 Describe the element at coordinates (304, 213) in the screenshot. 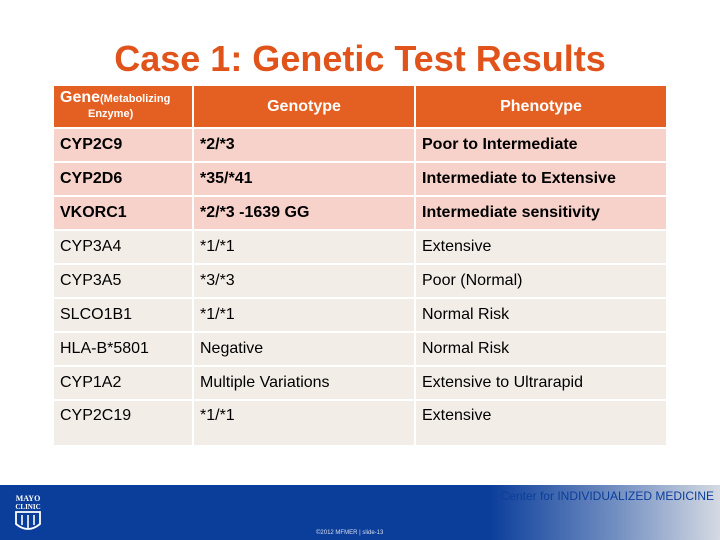

I see `cell-genotype: *2/*3 -1639 GG` at that location.